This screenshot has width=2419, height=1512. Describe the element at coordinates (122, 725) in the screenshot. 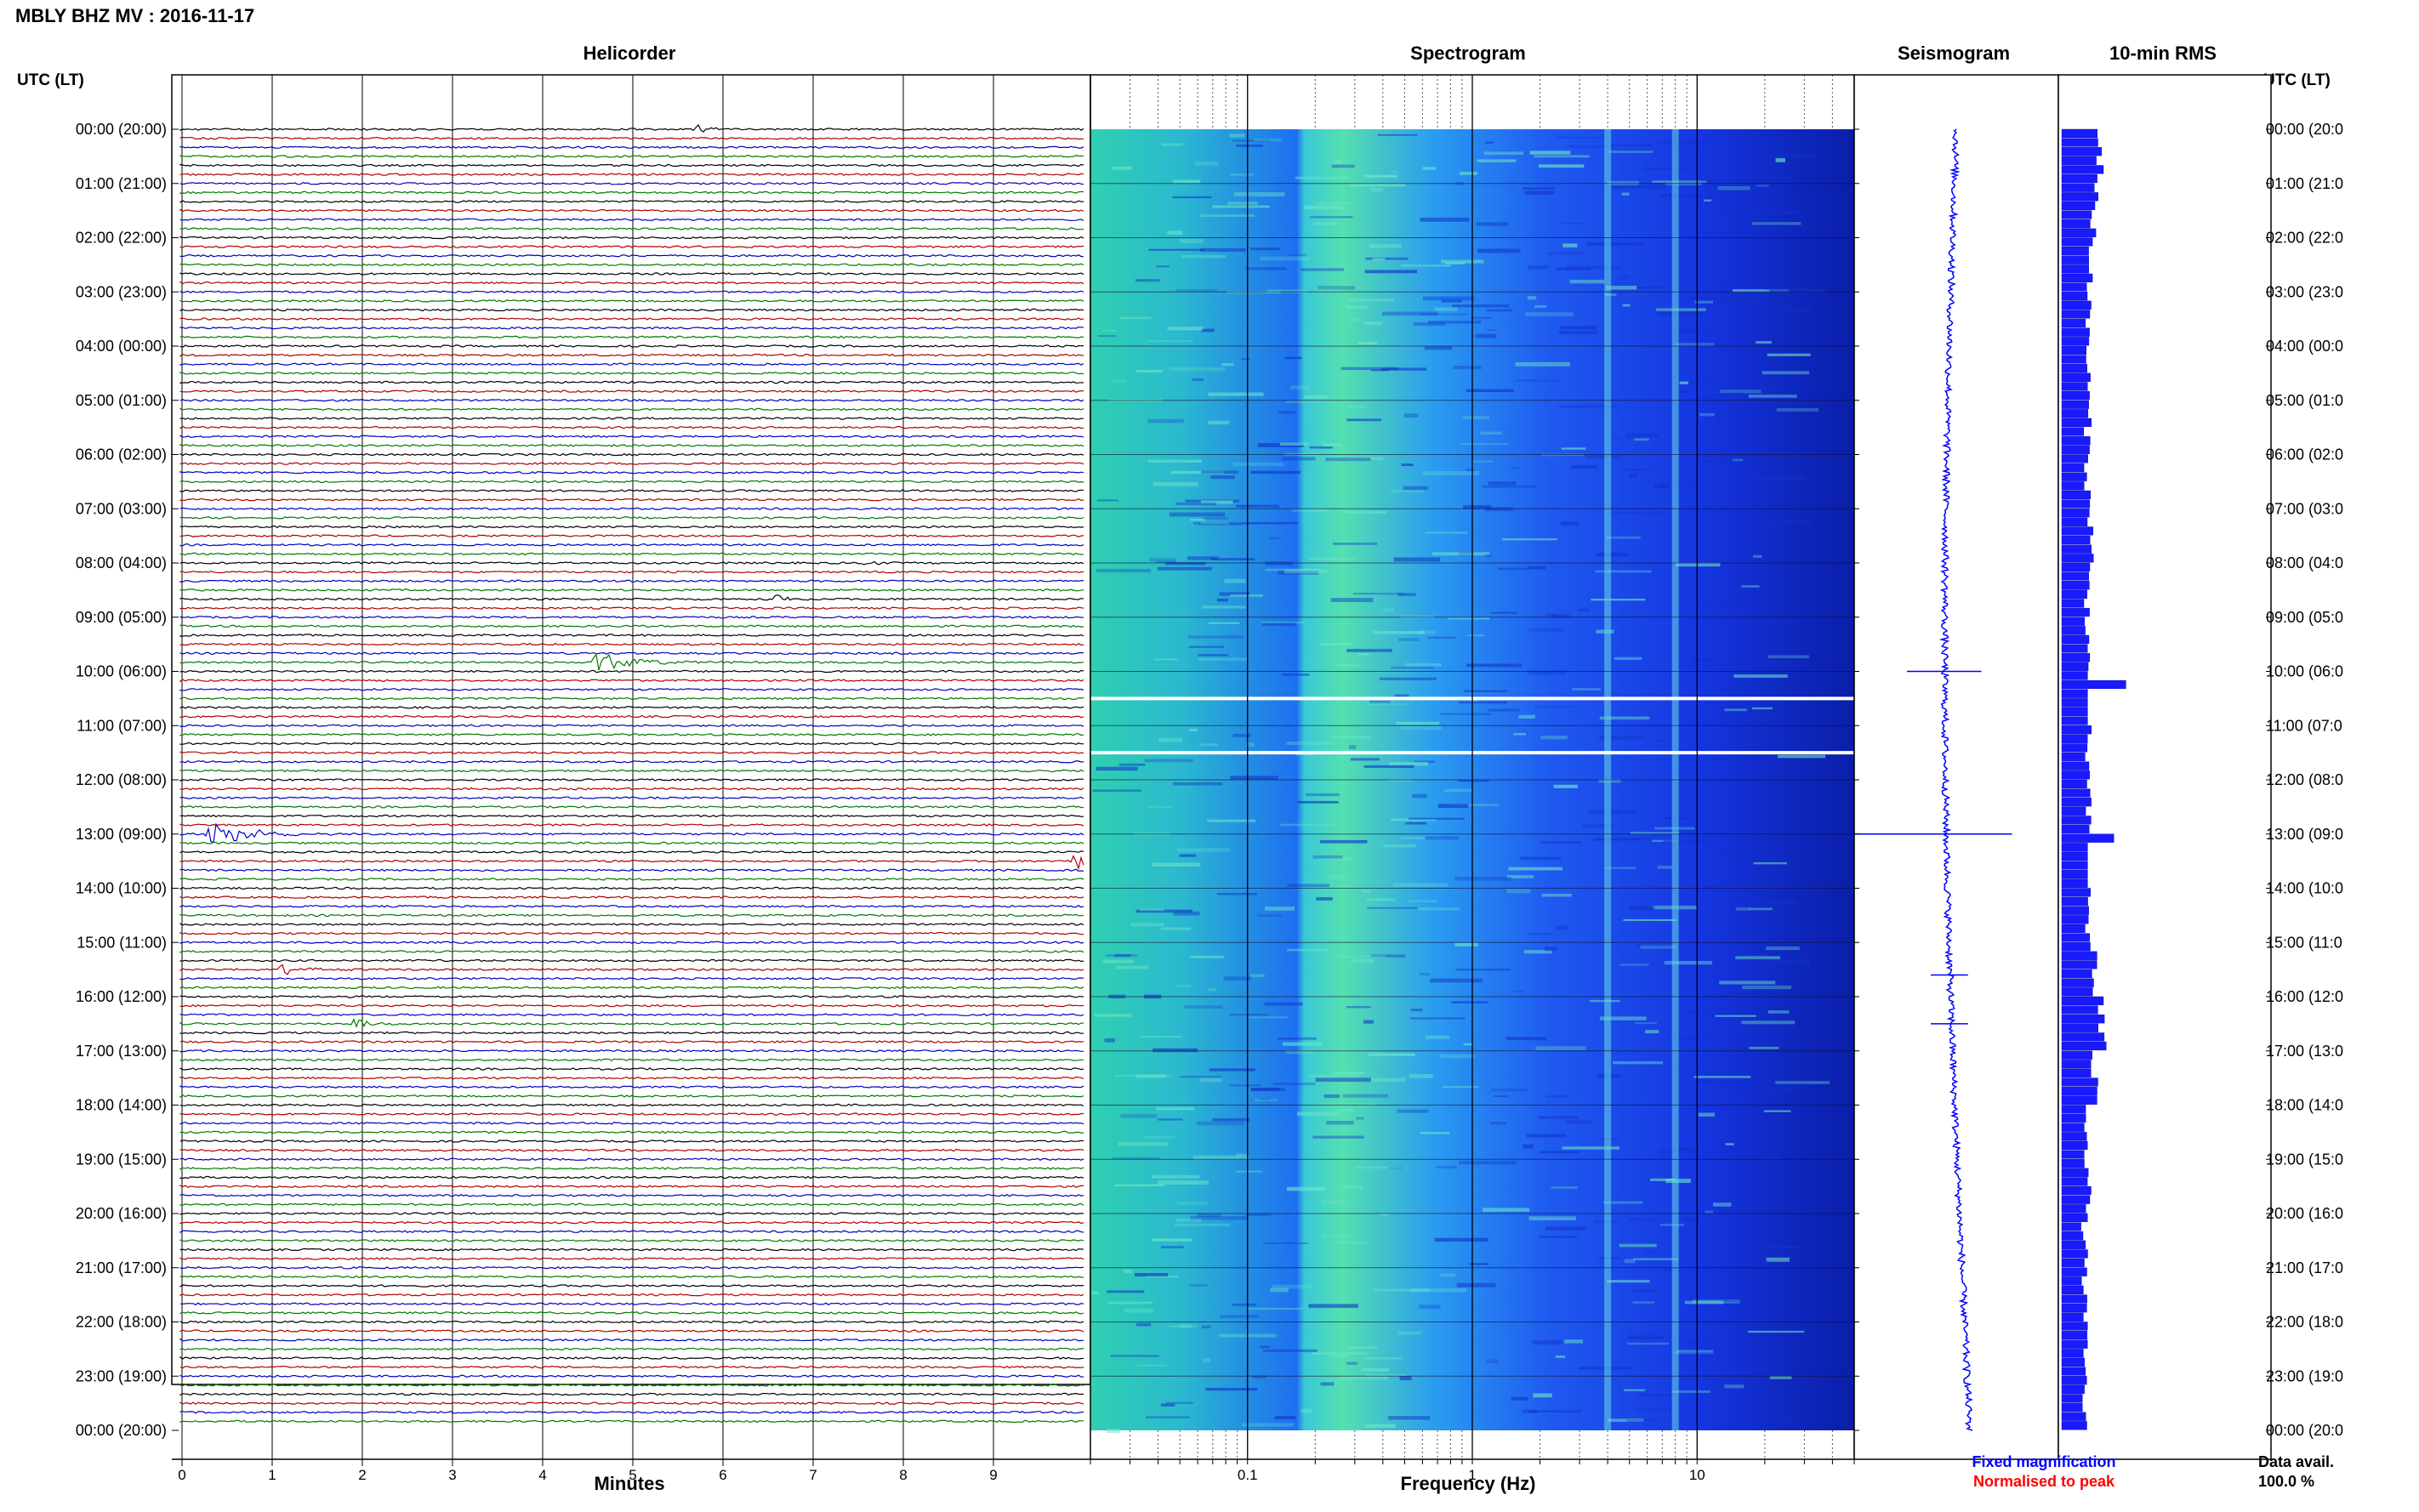

I see `left-time-label: 11:00 (07:00)` at that location.